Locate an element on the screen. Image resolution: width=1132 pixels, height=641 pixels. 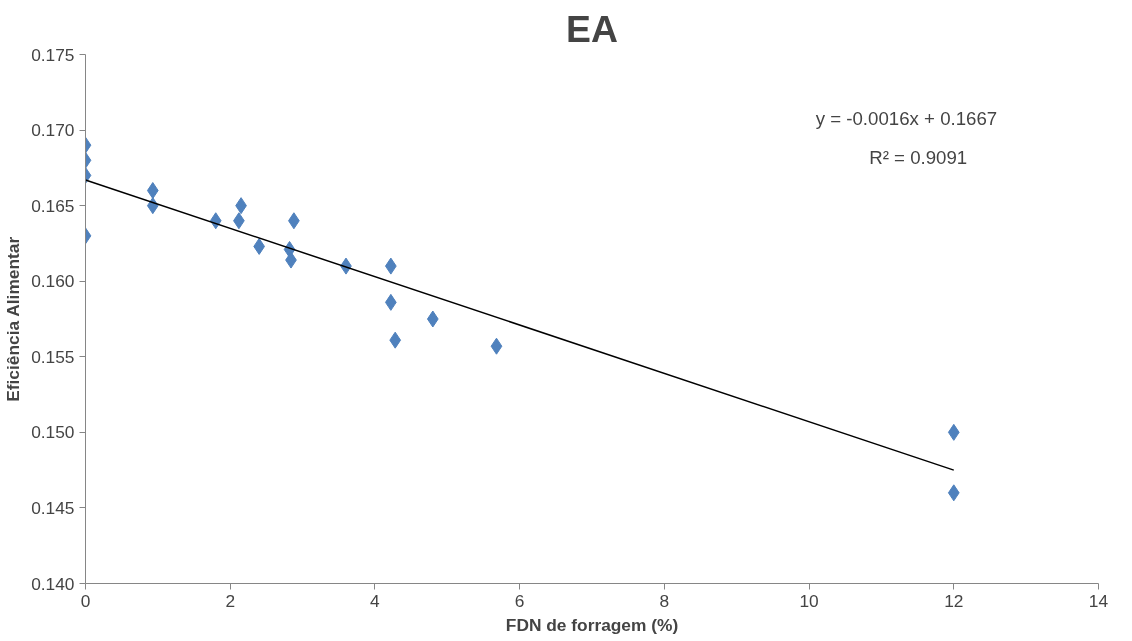
x-tick-label: 10 is located at coordinates (809, 600).